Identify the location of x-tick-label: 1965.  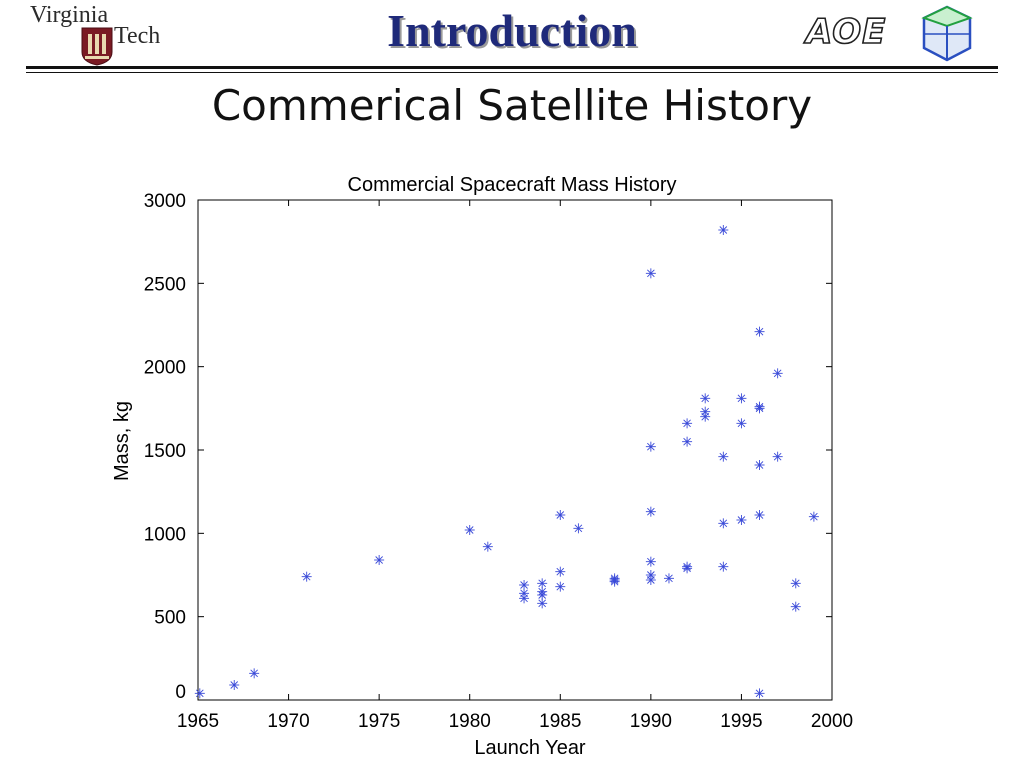
(198, 721).